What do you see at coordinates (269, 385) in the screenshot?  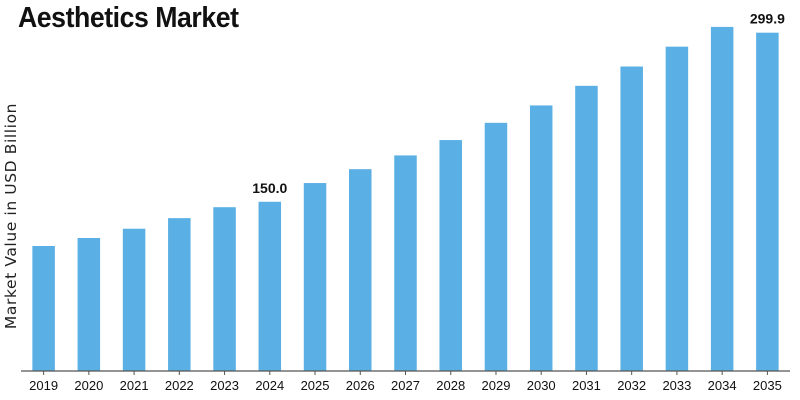 I see `x-tick-label-2024: 2024` at bounding box center [269, 385].